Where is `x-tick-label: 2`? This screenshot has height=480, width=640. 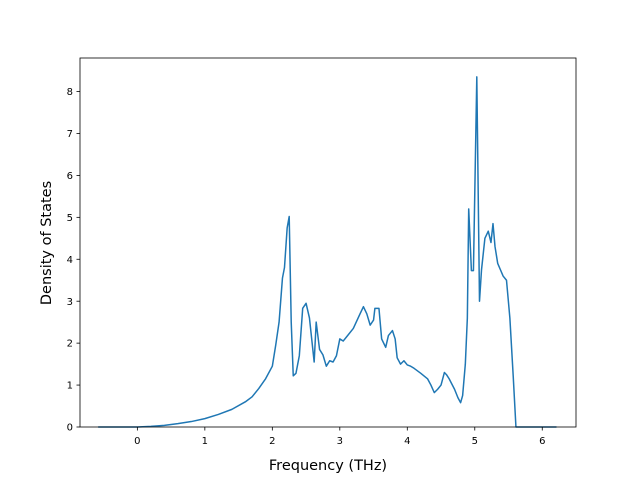 x-tick-label: 2 is located at coordinates (272, 441).